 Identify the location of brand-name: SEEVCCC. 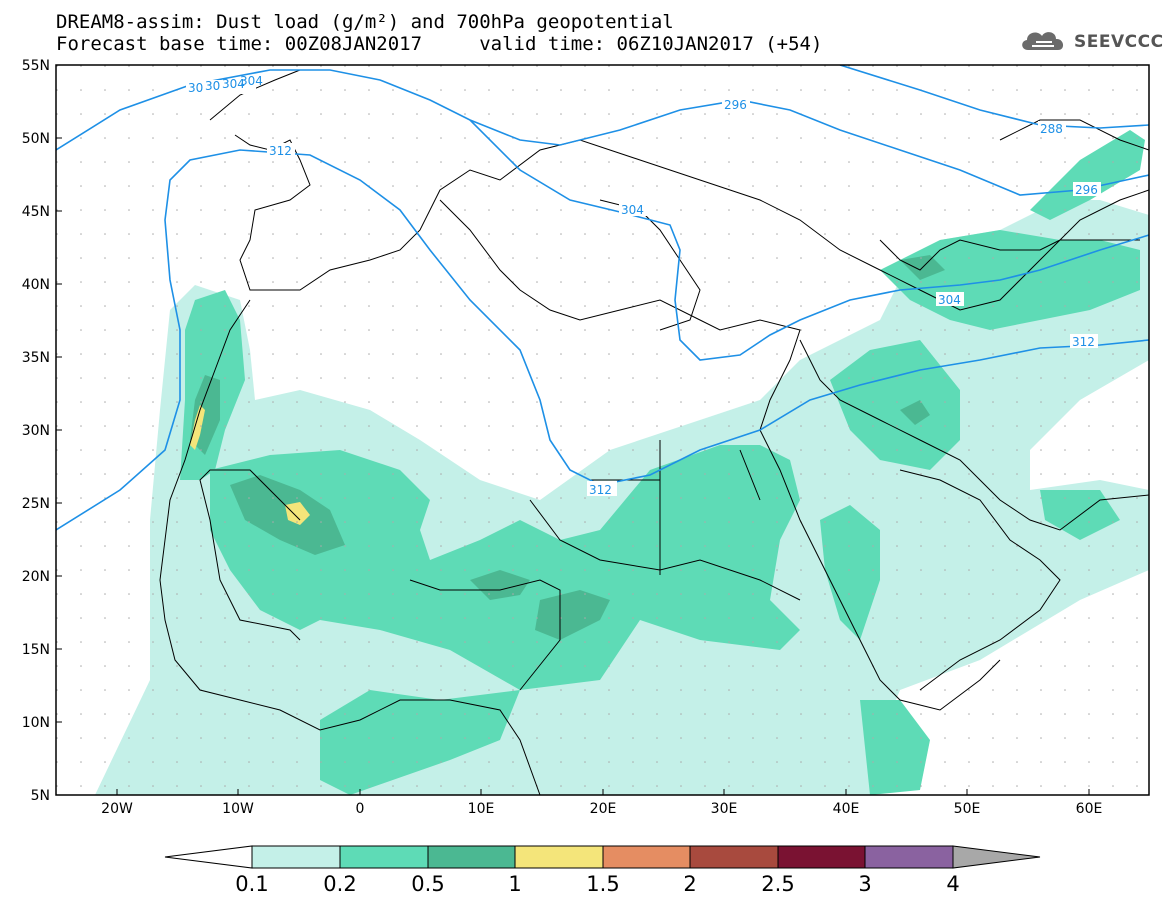
(1119, 42).